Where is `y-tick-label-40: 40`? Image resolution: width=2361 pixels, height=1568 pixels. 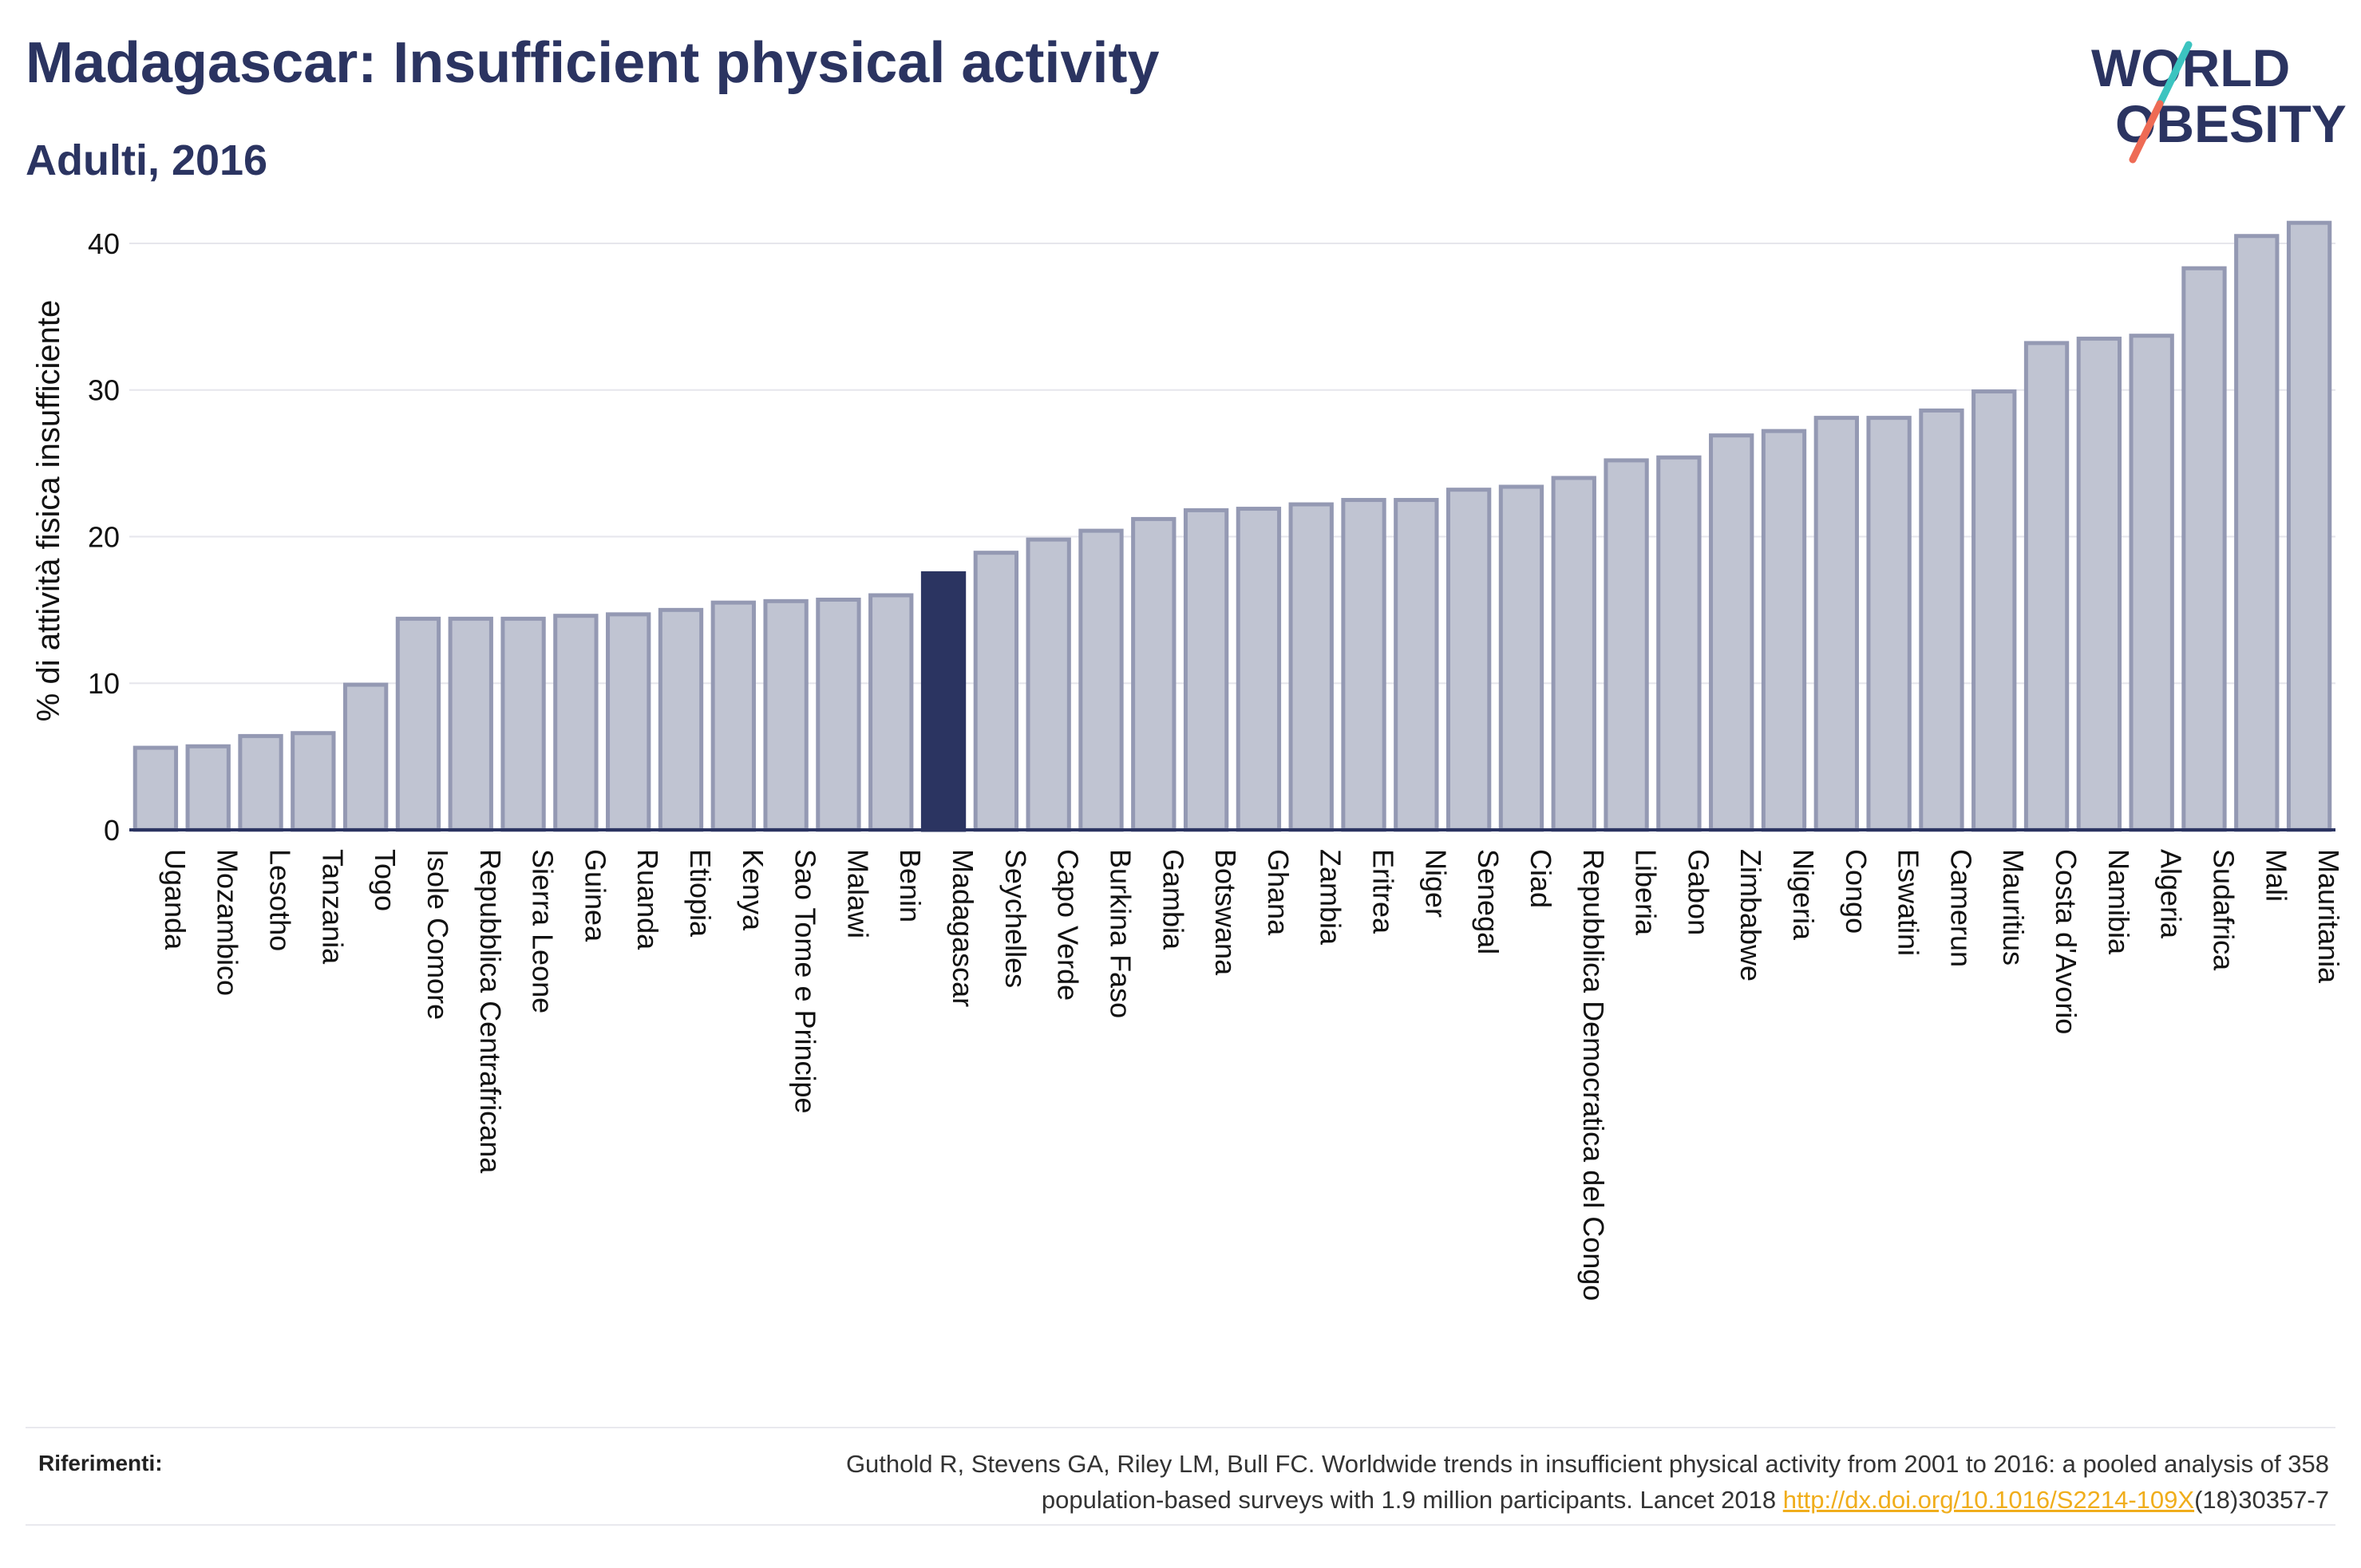 y-tick-label-40: 40 is located at coordinates (104, 243).